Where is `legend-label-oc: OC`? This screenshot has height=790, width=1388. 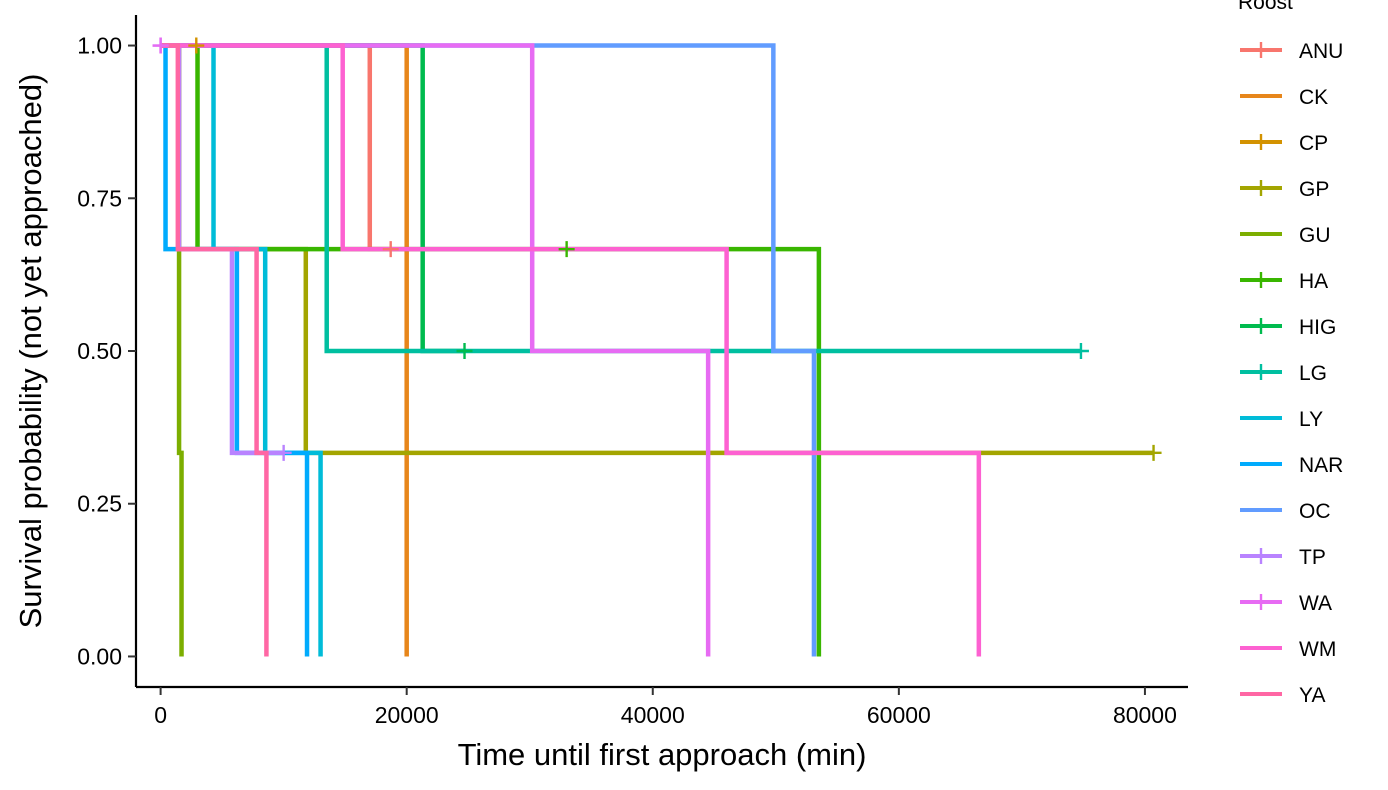
legend-label-oc: OC is located at coordinates (1315, 511).